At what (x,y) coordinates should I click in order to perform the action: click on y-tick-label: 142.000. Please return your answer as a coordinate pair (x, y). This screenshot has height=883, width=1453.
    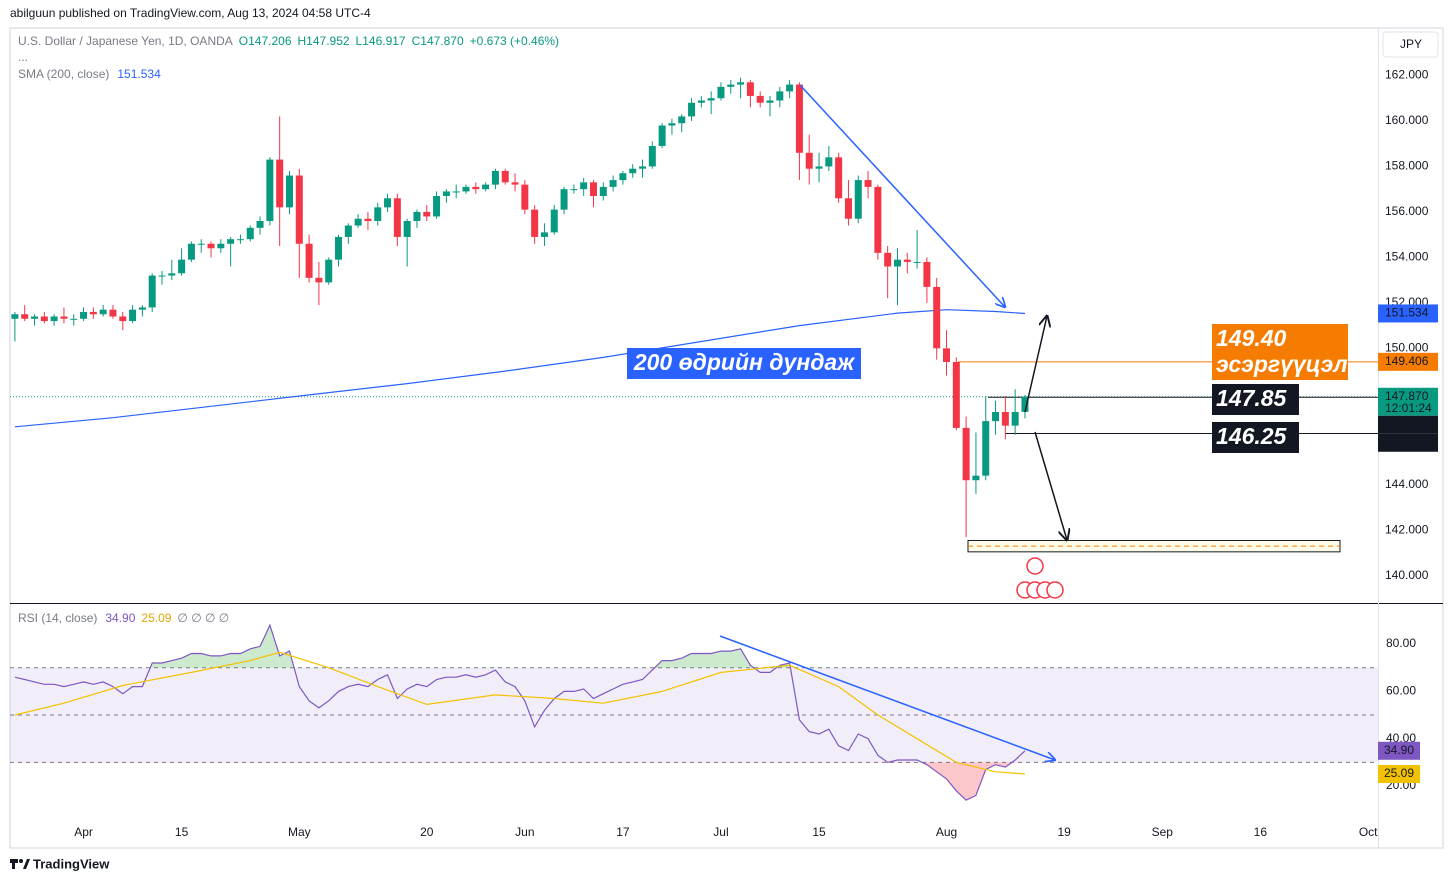
    Looking at the image, I should click on (1407, 529).